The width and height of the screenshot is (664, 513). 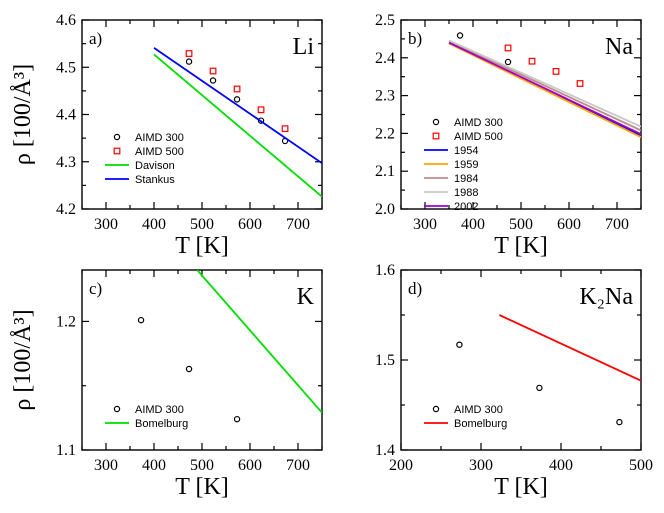 I want to click on y-tick-label: 4.4, so click(x=66, y=115).